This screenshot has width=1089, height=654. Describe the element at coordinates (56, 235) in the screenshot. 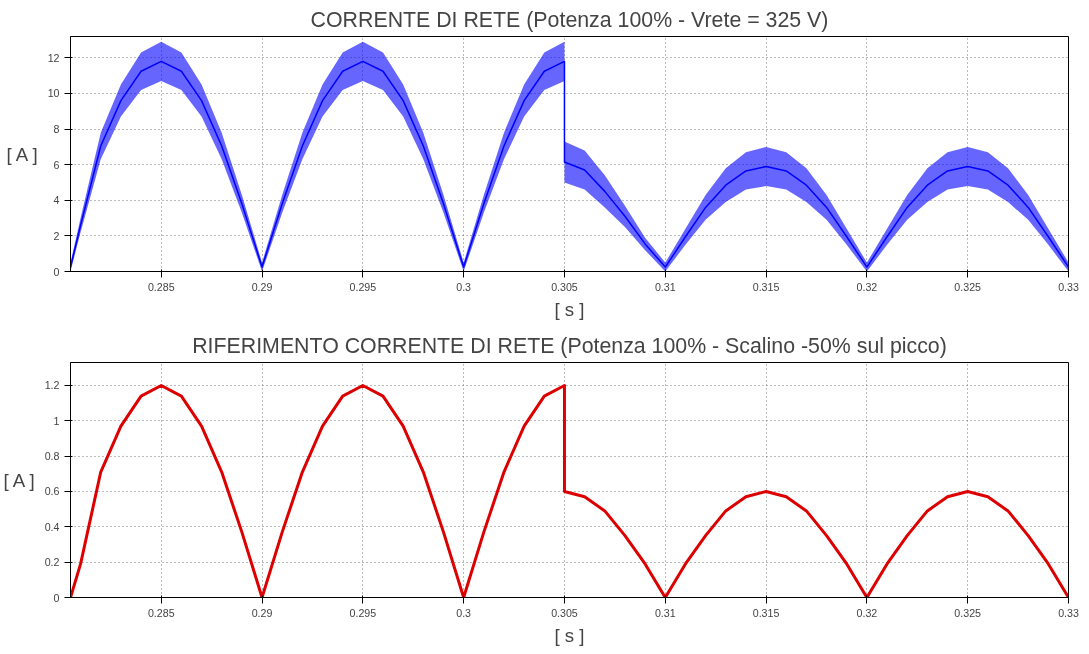

I see `y-tick-label: 2` at that location.